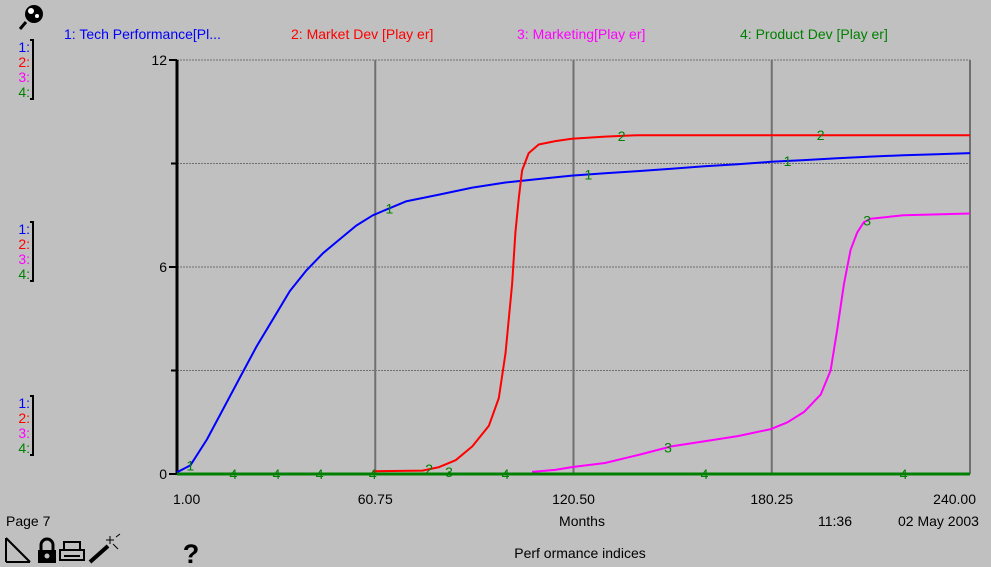 This screenshot has height=567, width=991. Describe the element at coordinates (771, 499) in the screenshot. I see `x-tick-label: 180.25` at that location.